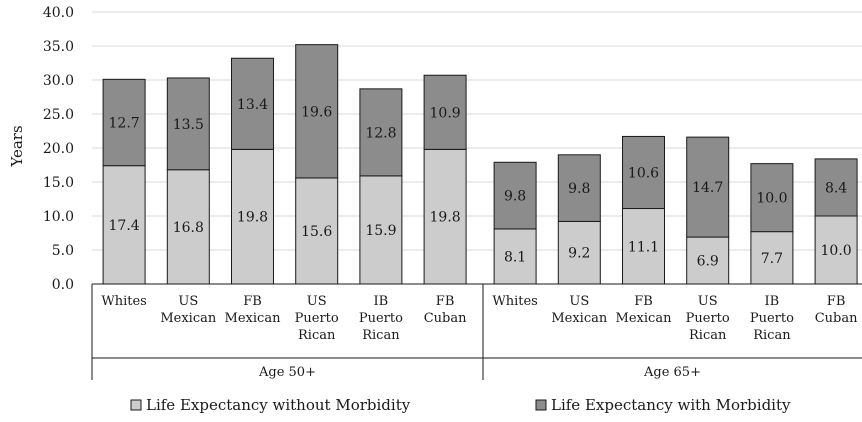  What do you see at coordinates (672, 372) in the screenshot?
I see `group-label: Age 65+` at bounding box center [672, 372].